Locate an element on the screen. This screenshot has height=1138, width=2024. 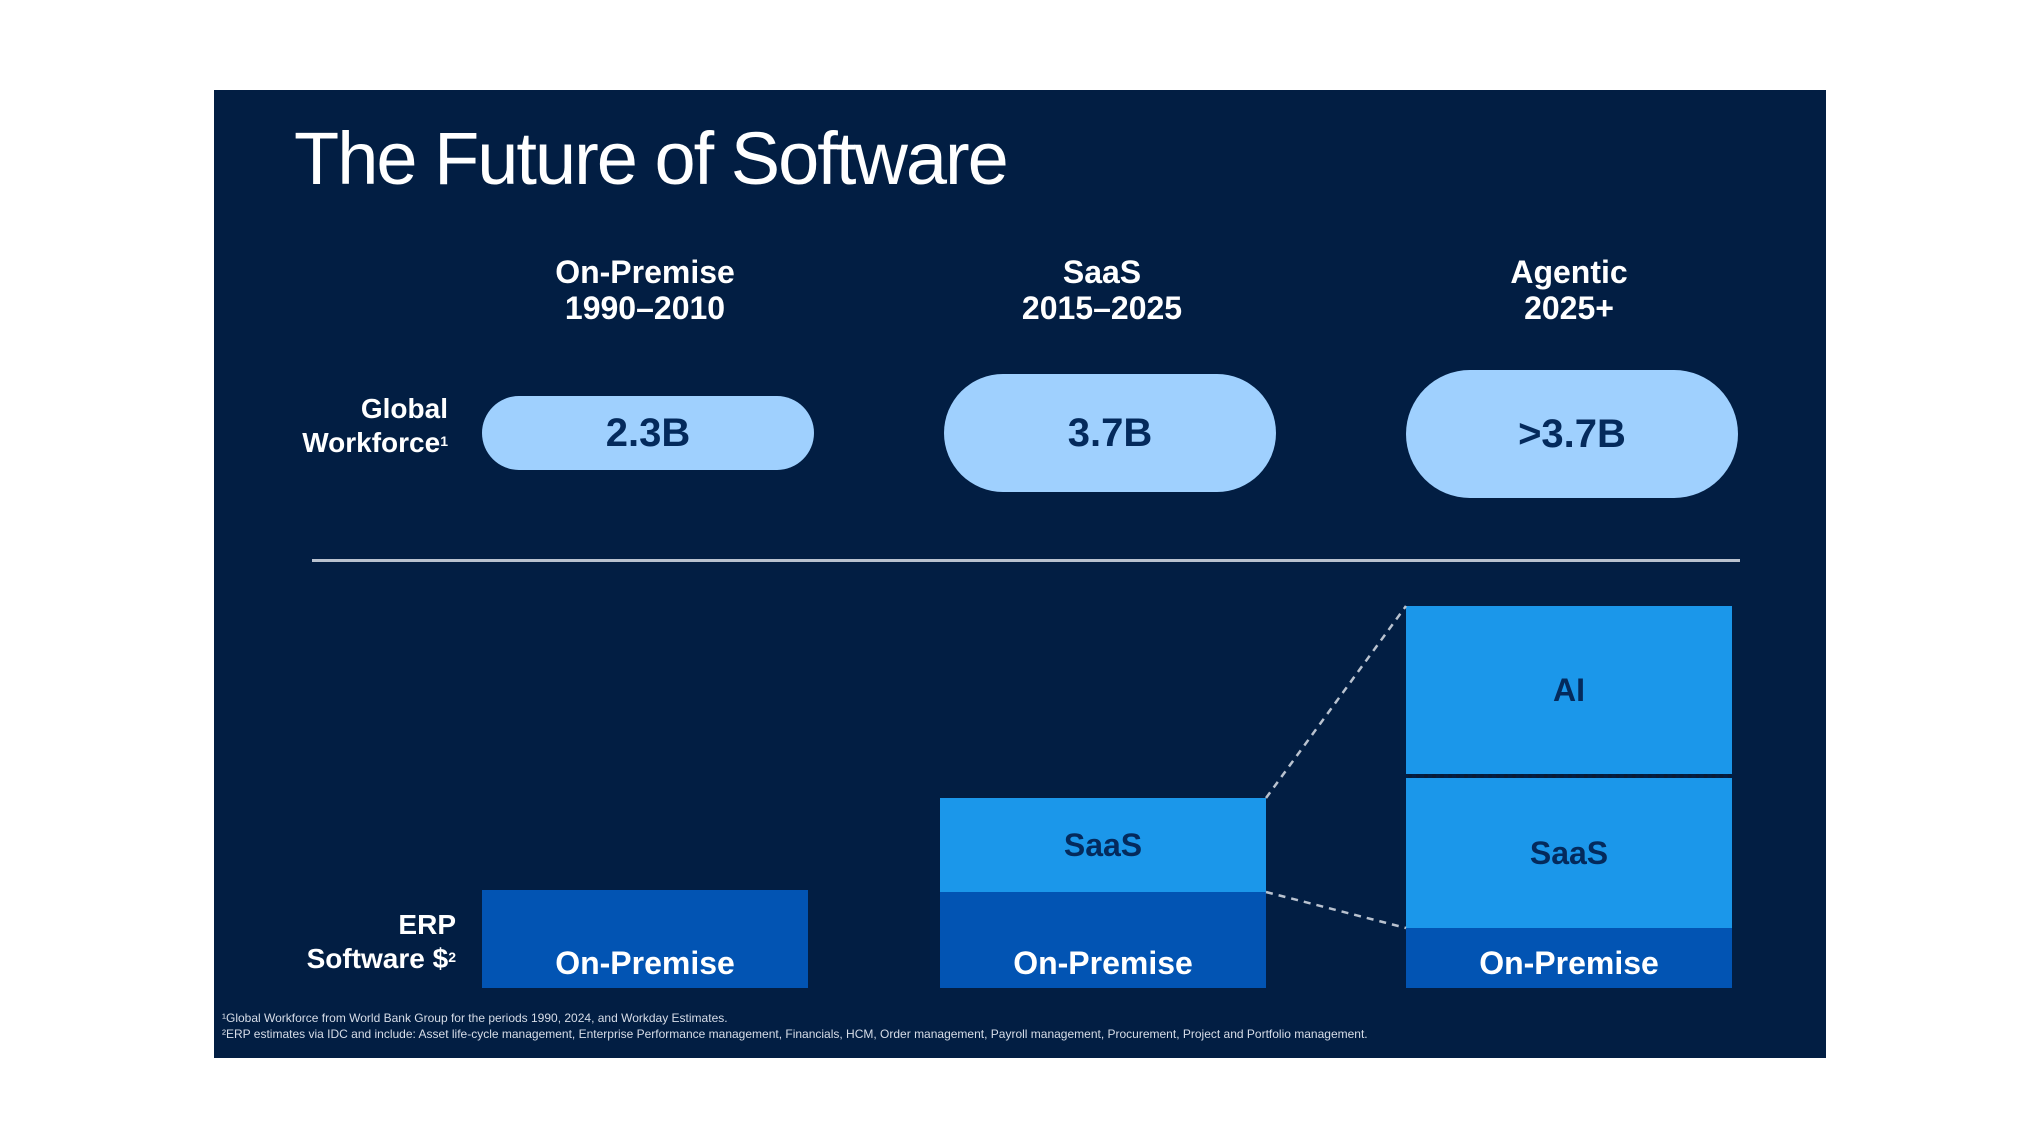
slide-title: The Future of Software is located at coordinates (651, 158).